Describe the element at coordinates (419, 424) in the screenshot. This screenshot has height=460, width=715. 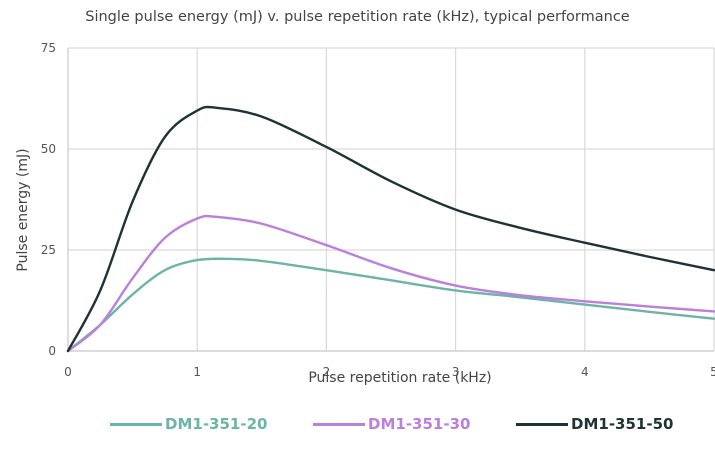
I see `legend-label: DM1-351-30` at that location.